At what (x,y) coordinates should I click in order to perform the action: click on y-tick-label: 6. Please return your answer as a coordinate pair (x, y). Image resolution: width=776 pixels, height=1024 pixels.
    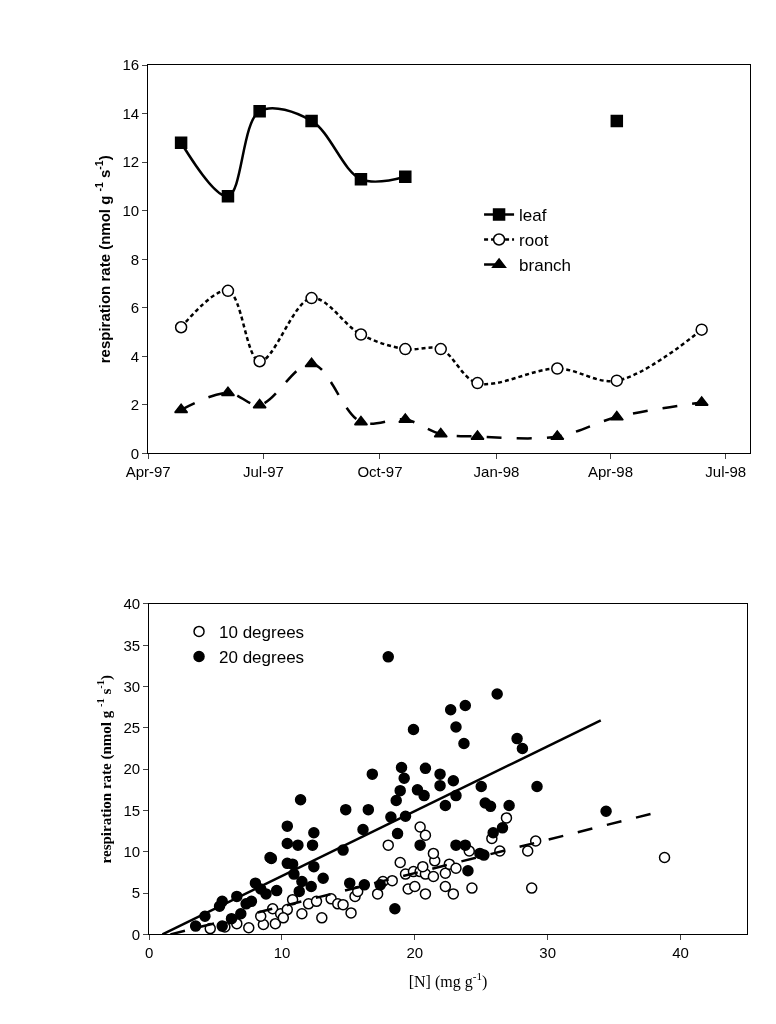
    Looking at the image, I should click on (135, 308).